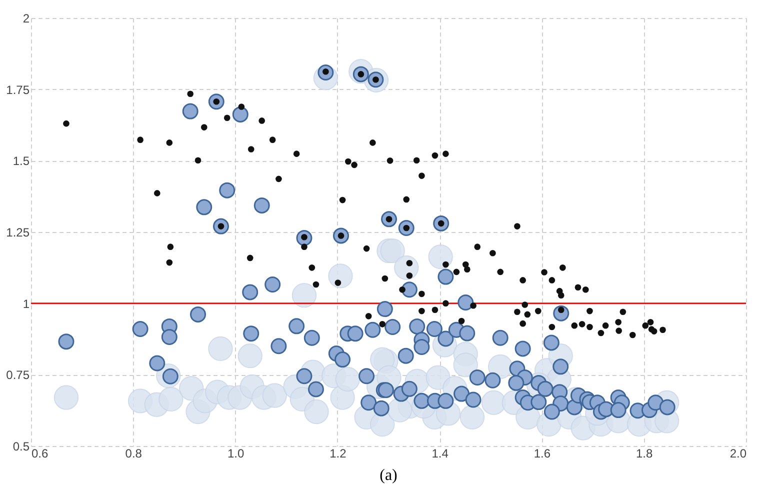 The image size is (759, 493). I want to click on x-tick-label: 1.6, so click(542, 453).